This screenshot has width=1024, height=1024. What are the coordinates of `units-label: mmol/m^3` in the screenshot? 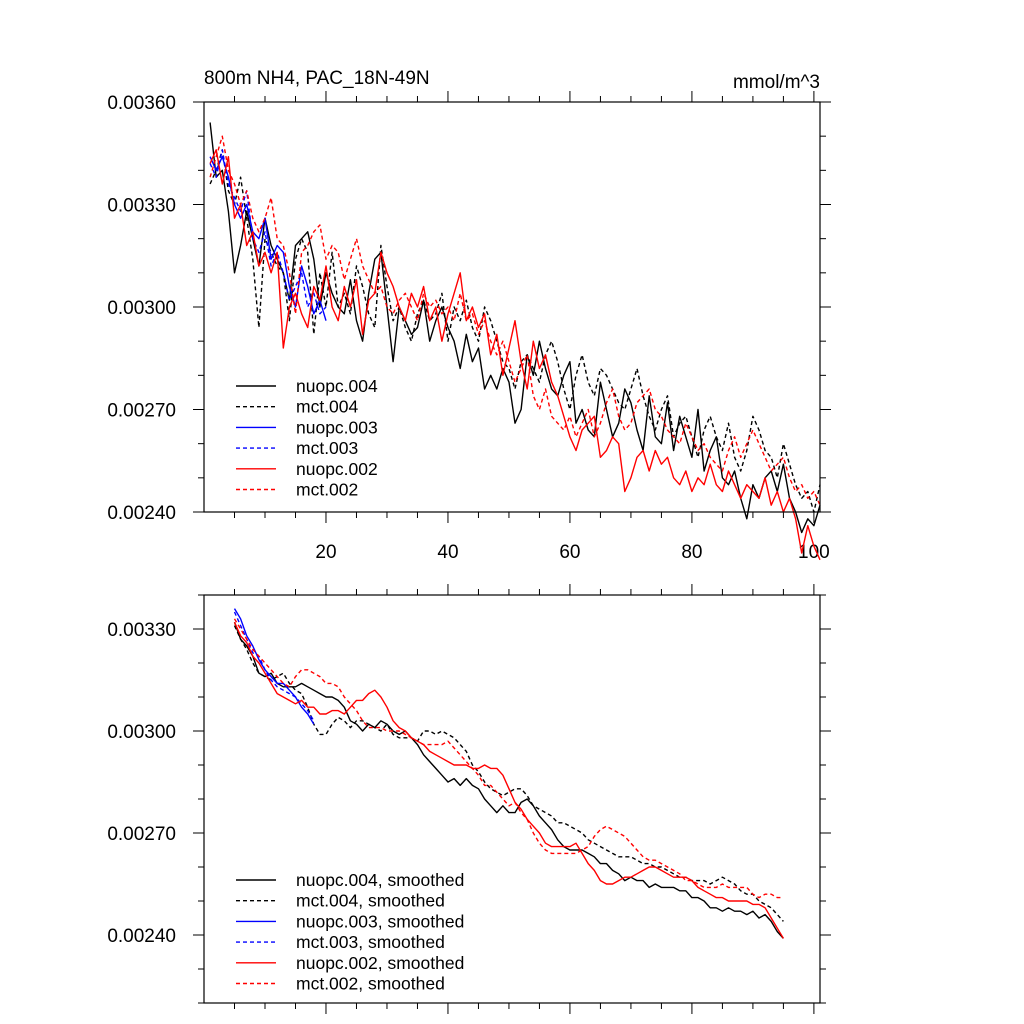 It's located at (776, 82).